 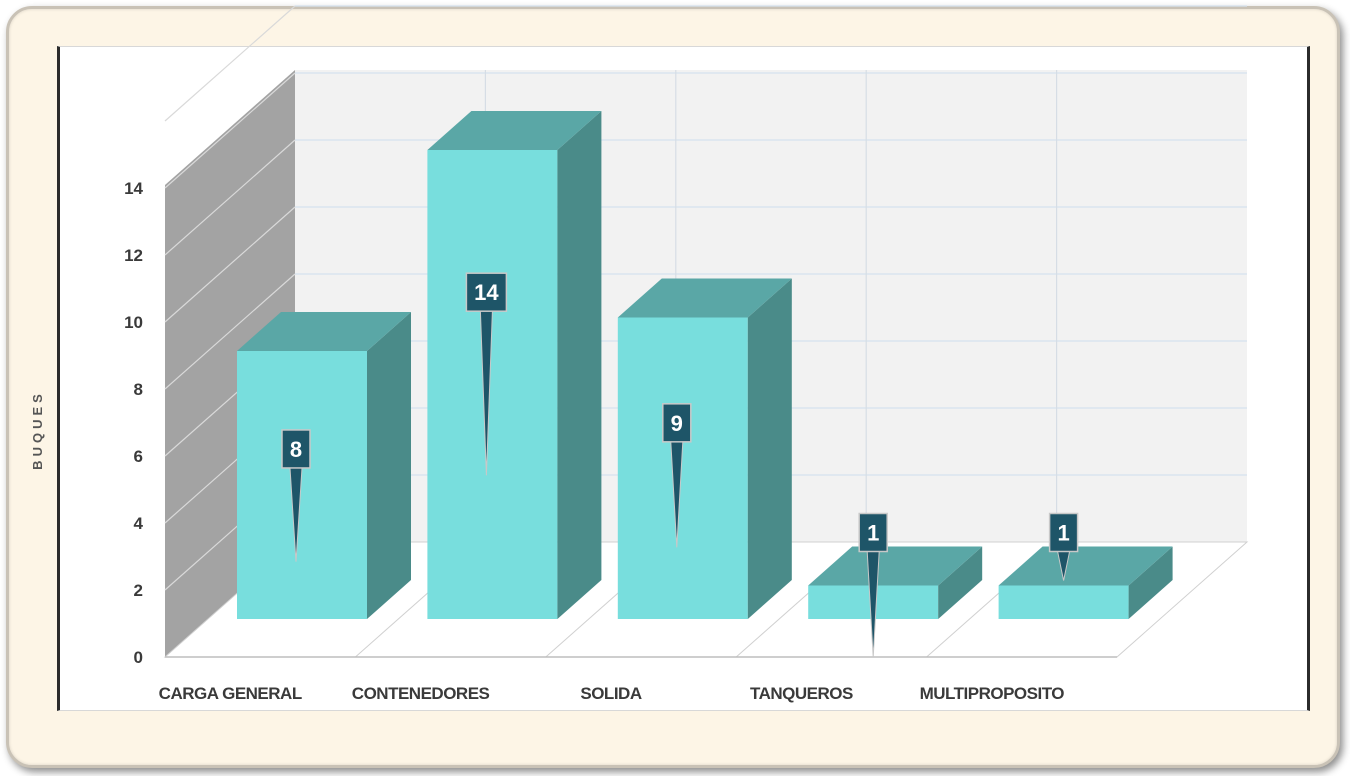 What do you see at coordinates (133, 188) in the screenshot?
I see `y-tick-label: 14` at bounding box center [133, 188].